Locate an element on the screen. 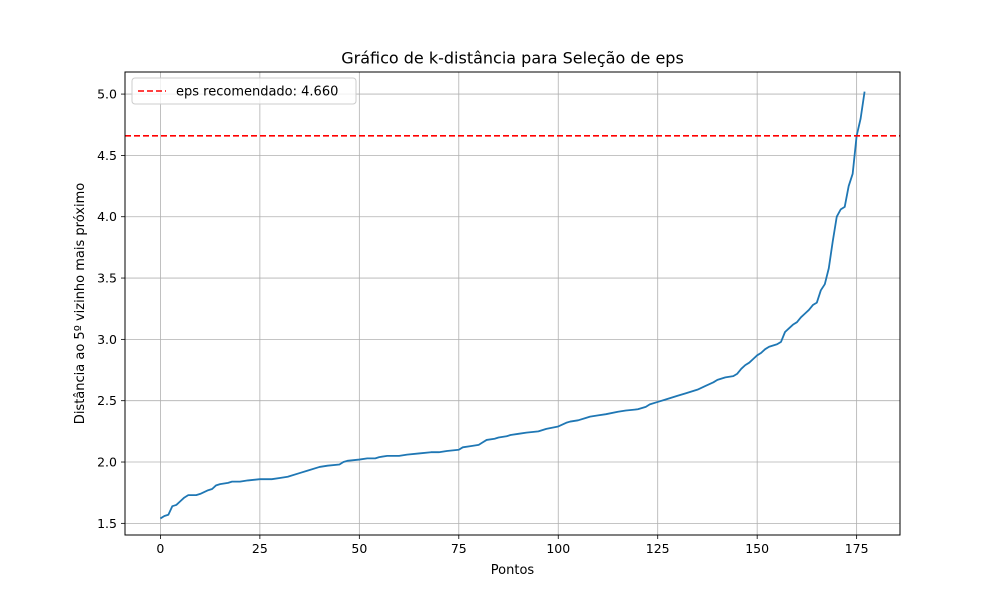  legend: eps recomendado: 4.660 is located at coordinates (244, 91).